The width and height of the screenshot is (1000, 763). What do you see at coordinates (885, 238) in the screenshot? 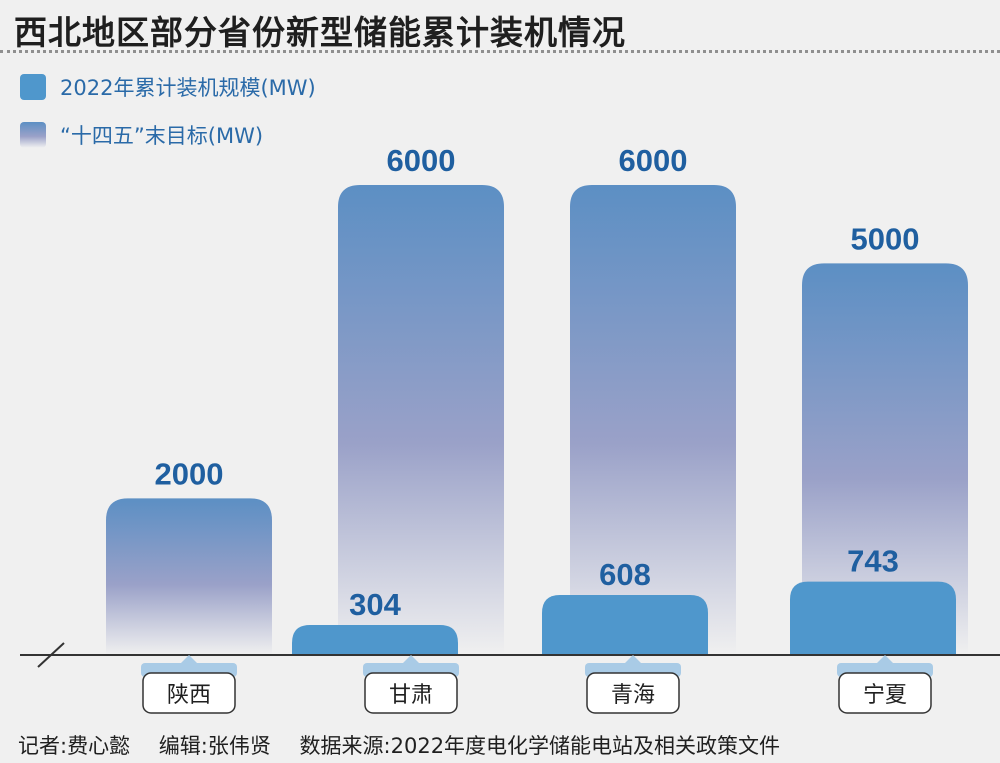
I see `target-value-label-3: 5000` at bounding box center [885, 238].